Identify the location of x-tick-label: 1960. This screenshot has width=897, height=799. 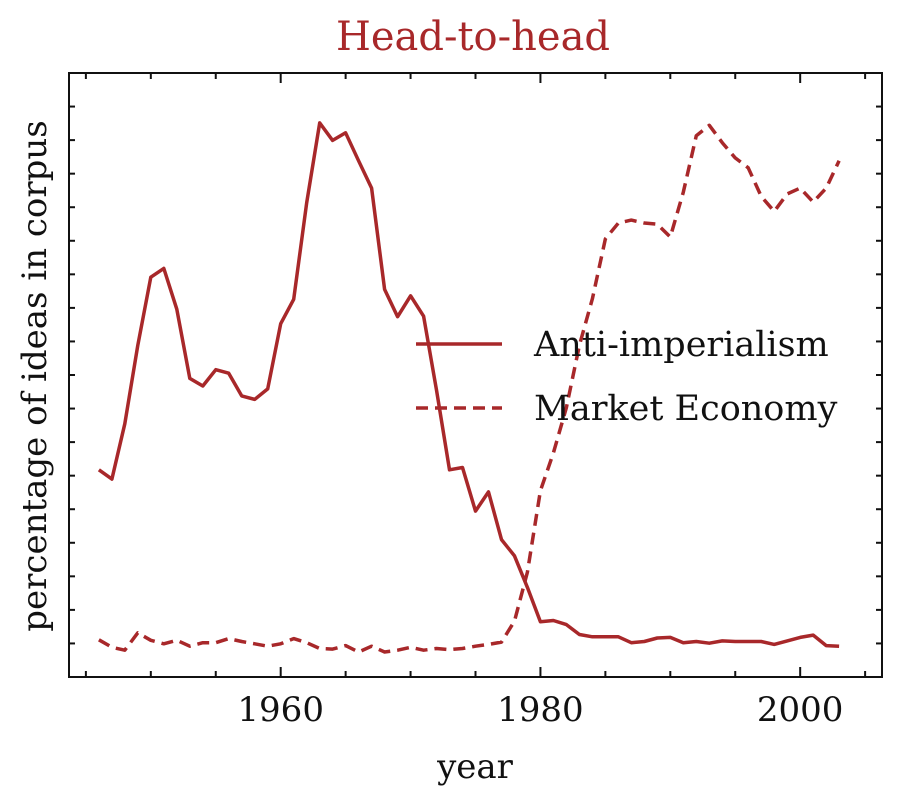
(280, 710).